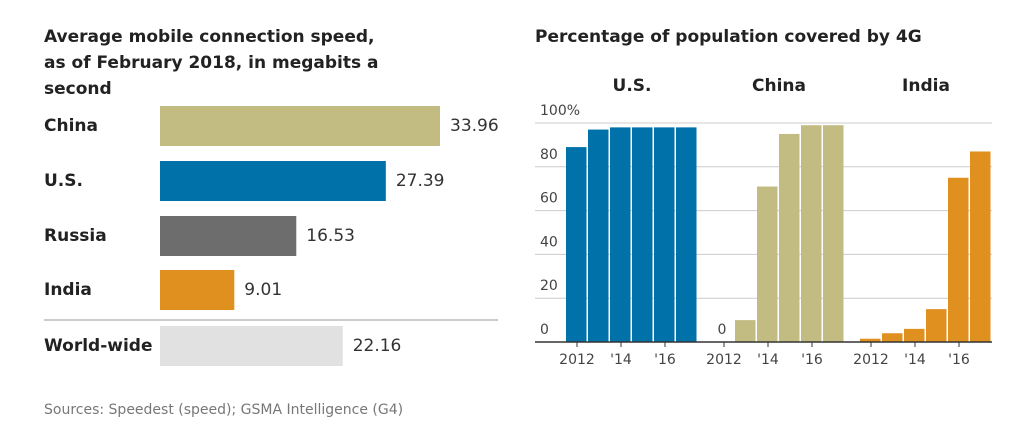 The width and height of the screenshot is (1024, 446). Describe the element at coordinates (330, 236) in the screenshot. I see `value-label: 16.53` at that location.